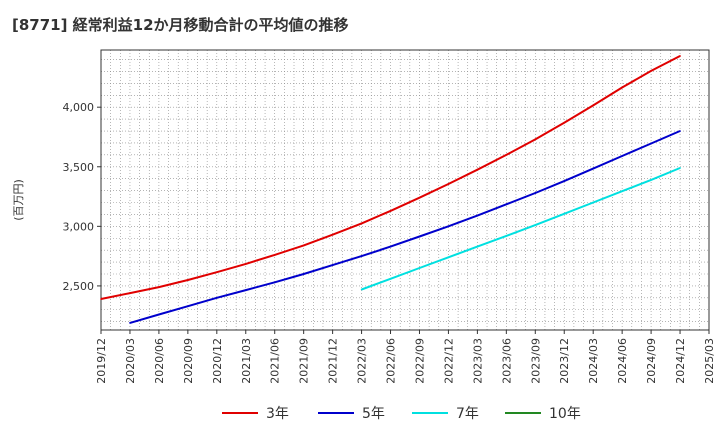  Describe the element at coordinates (391, 361) in the screenshot. I see `x-tick-label: 2022/06` at that location.